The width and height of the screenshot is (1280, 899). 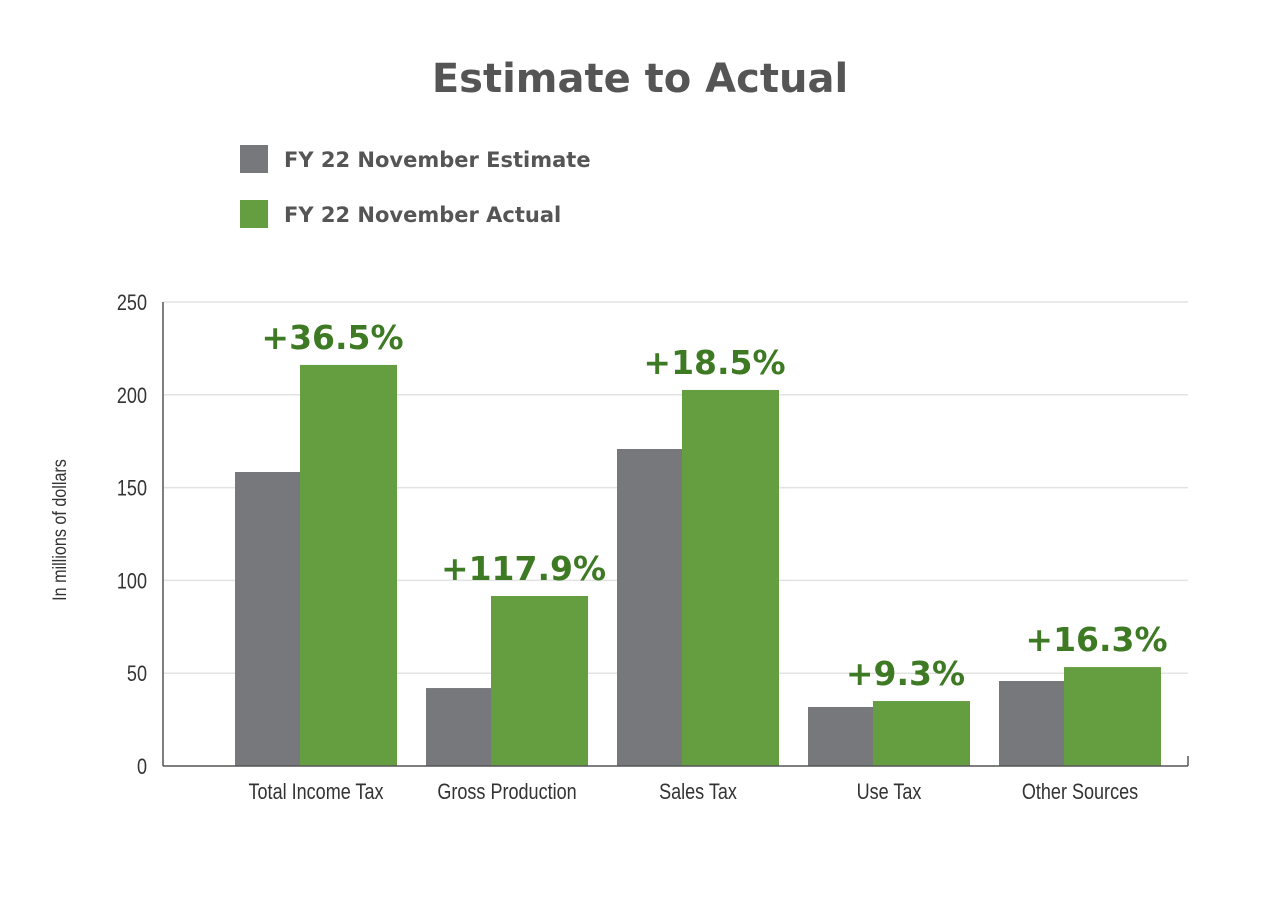 I want to click on x-tick-label: Gross Production, so click(x=506, y=792).